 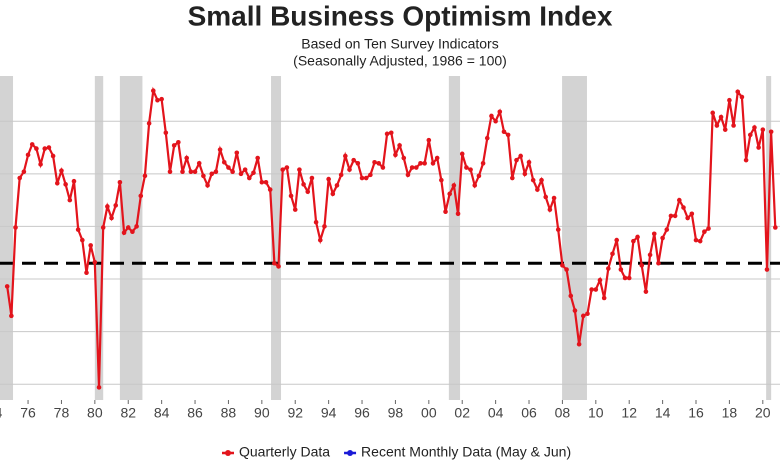 What do you see at coordinates (128, 413) in the screenshot?
I see `x-tick-label: 82` at bounding box center [128, 413].